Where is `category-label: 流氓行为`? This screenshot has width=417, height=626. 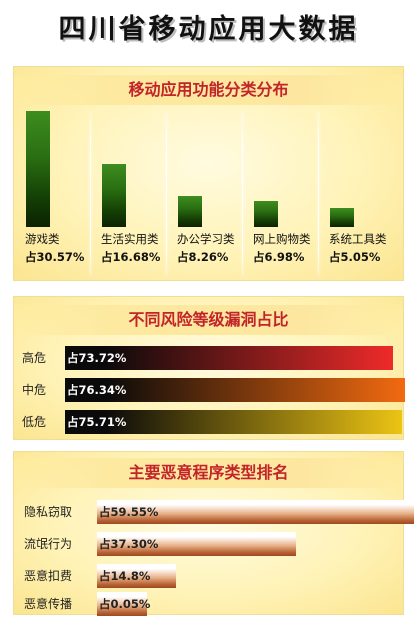
category-label: 流氓行为 is located at coordinates (48, 544).